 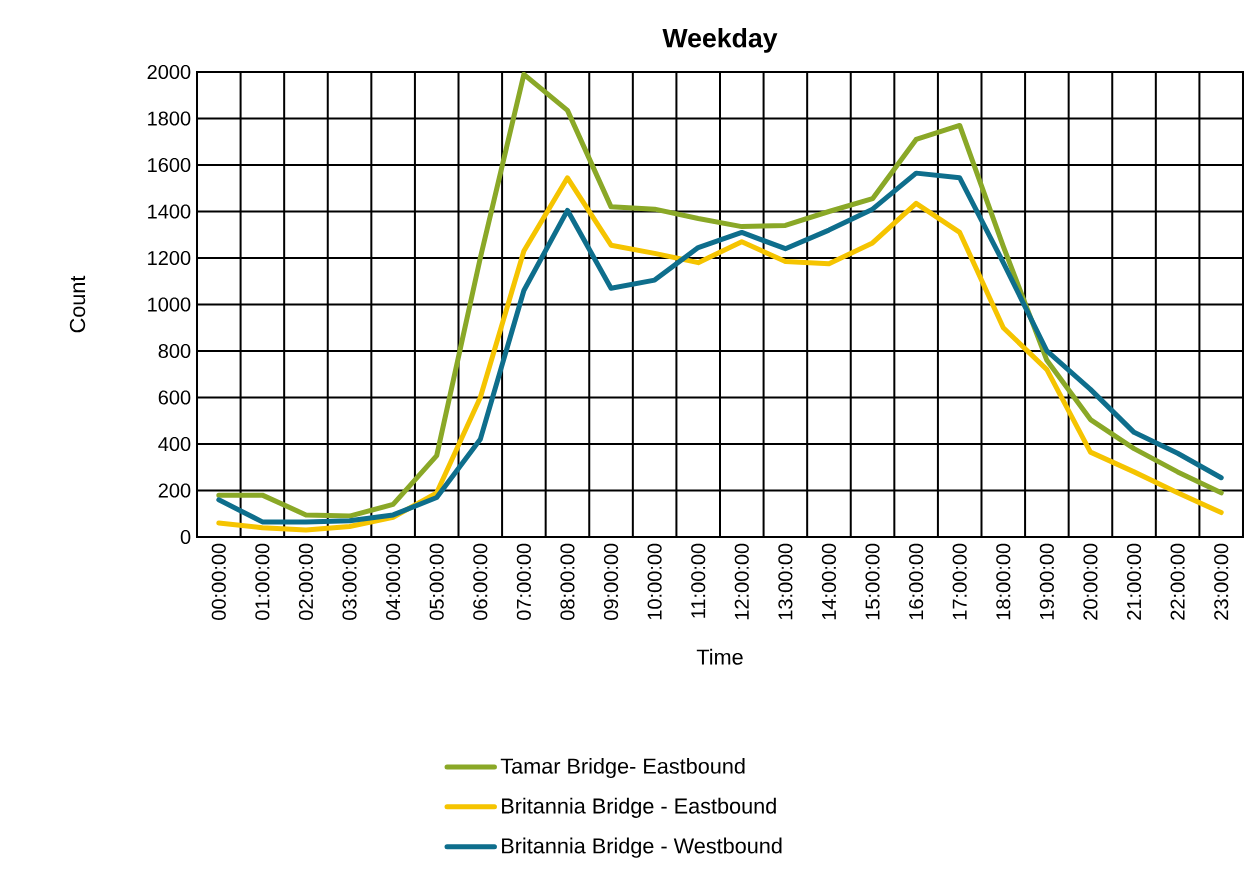 I want to click on x-tick-label: 23:00:00, so click(x=1221, y=581).